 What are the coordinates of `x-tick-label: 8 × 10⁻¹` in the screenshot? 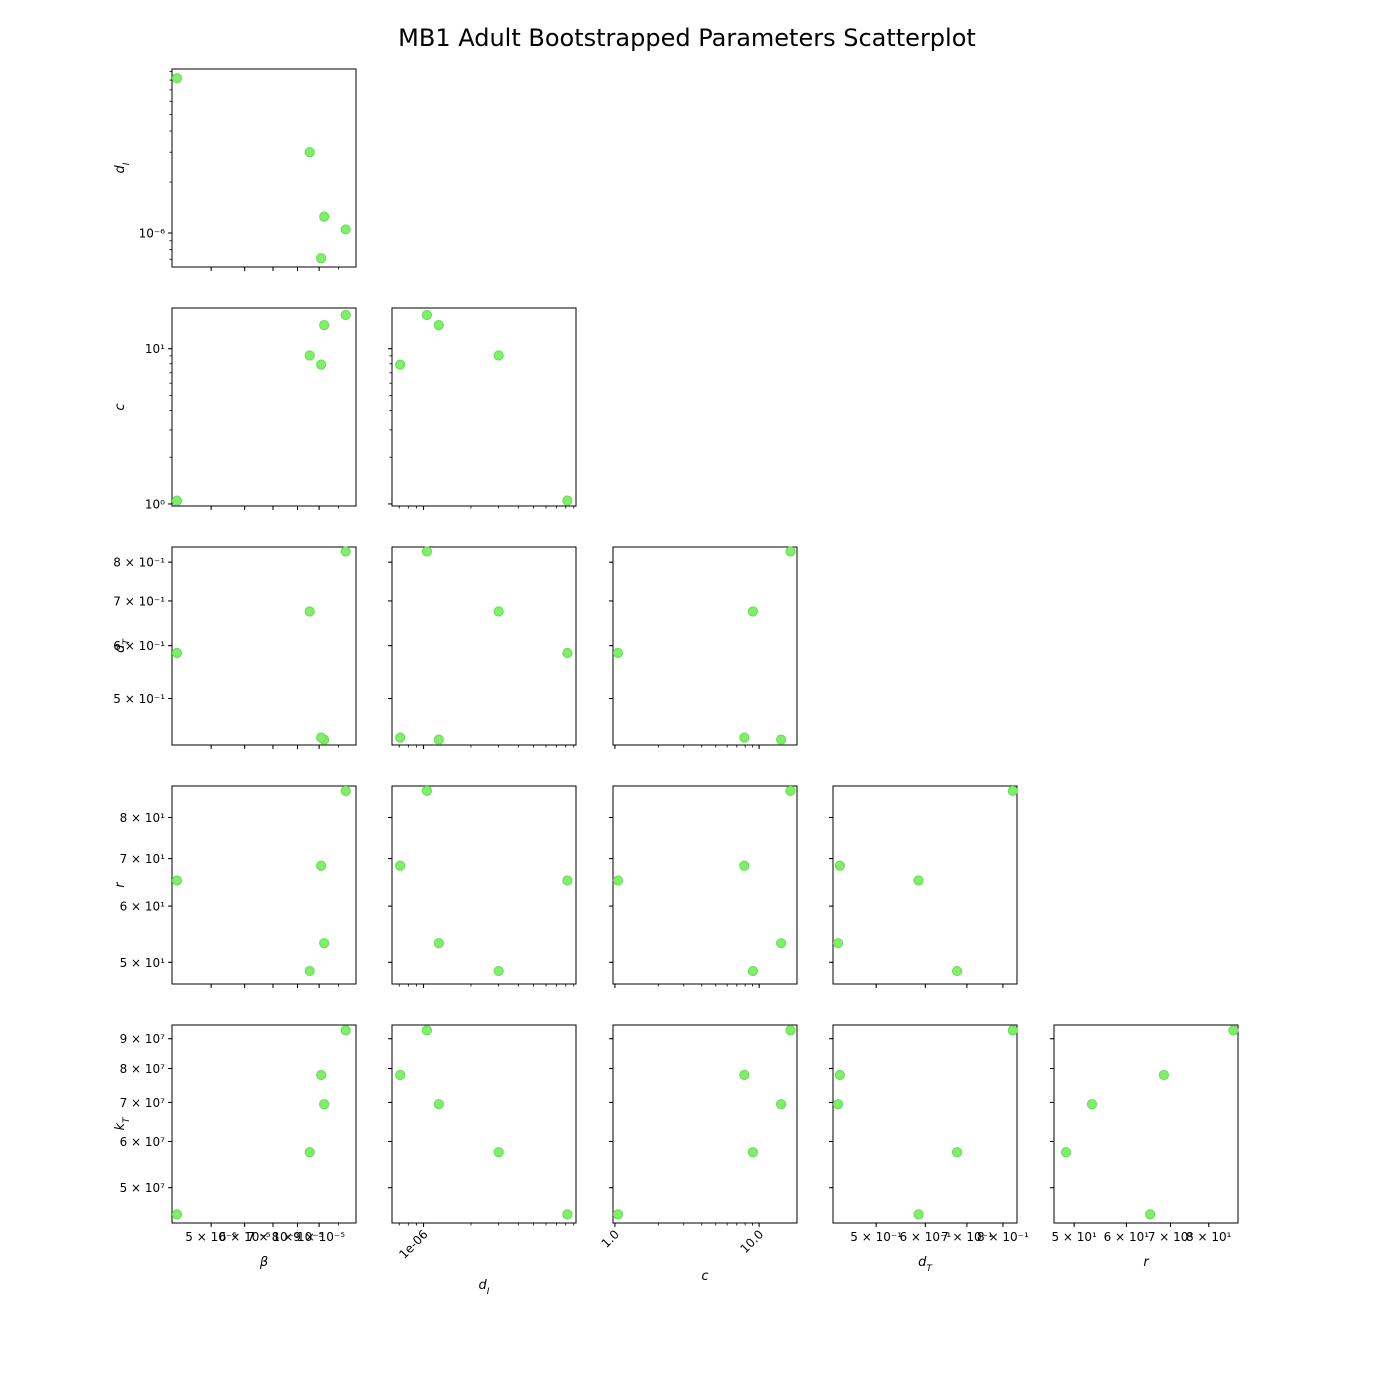 It's located at (1003, 1237).